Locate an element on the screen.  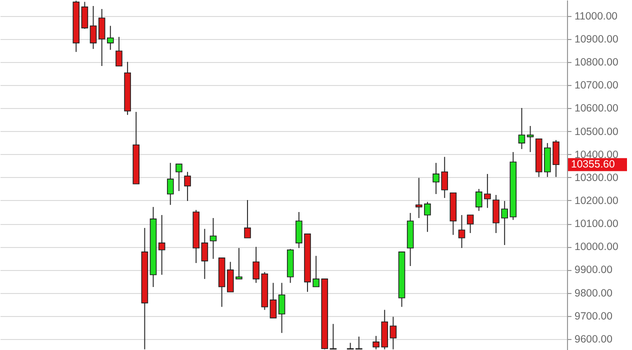
text: 10355.60 is located at coordinates (593, 164).